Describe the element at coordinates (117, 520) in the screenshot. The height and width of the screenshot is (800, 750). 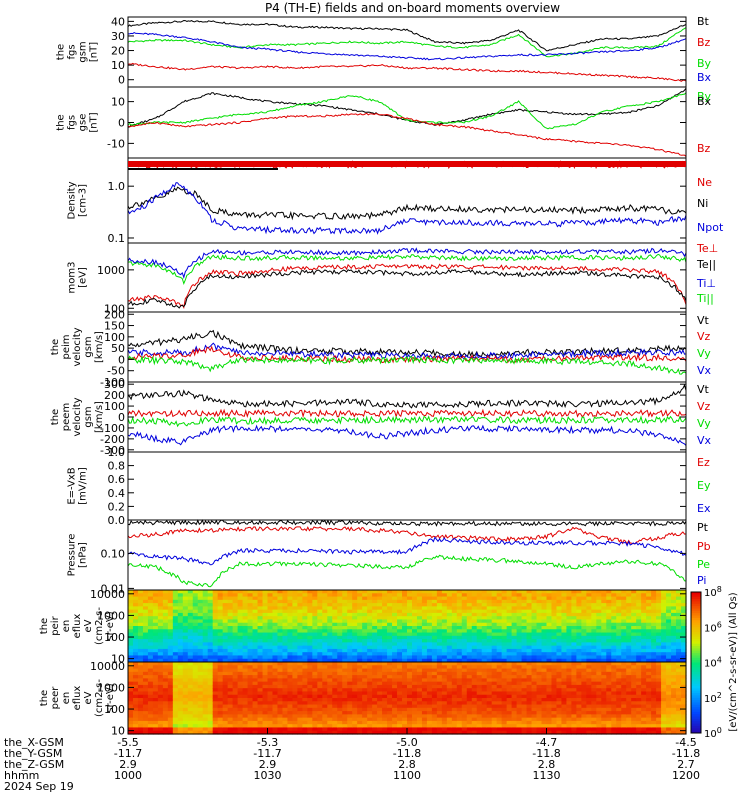
I see `y-tick-label: 0.0` at that location.